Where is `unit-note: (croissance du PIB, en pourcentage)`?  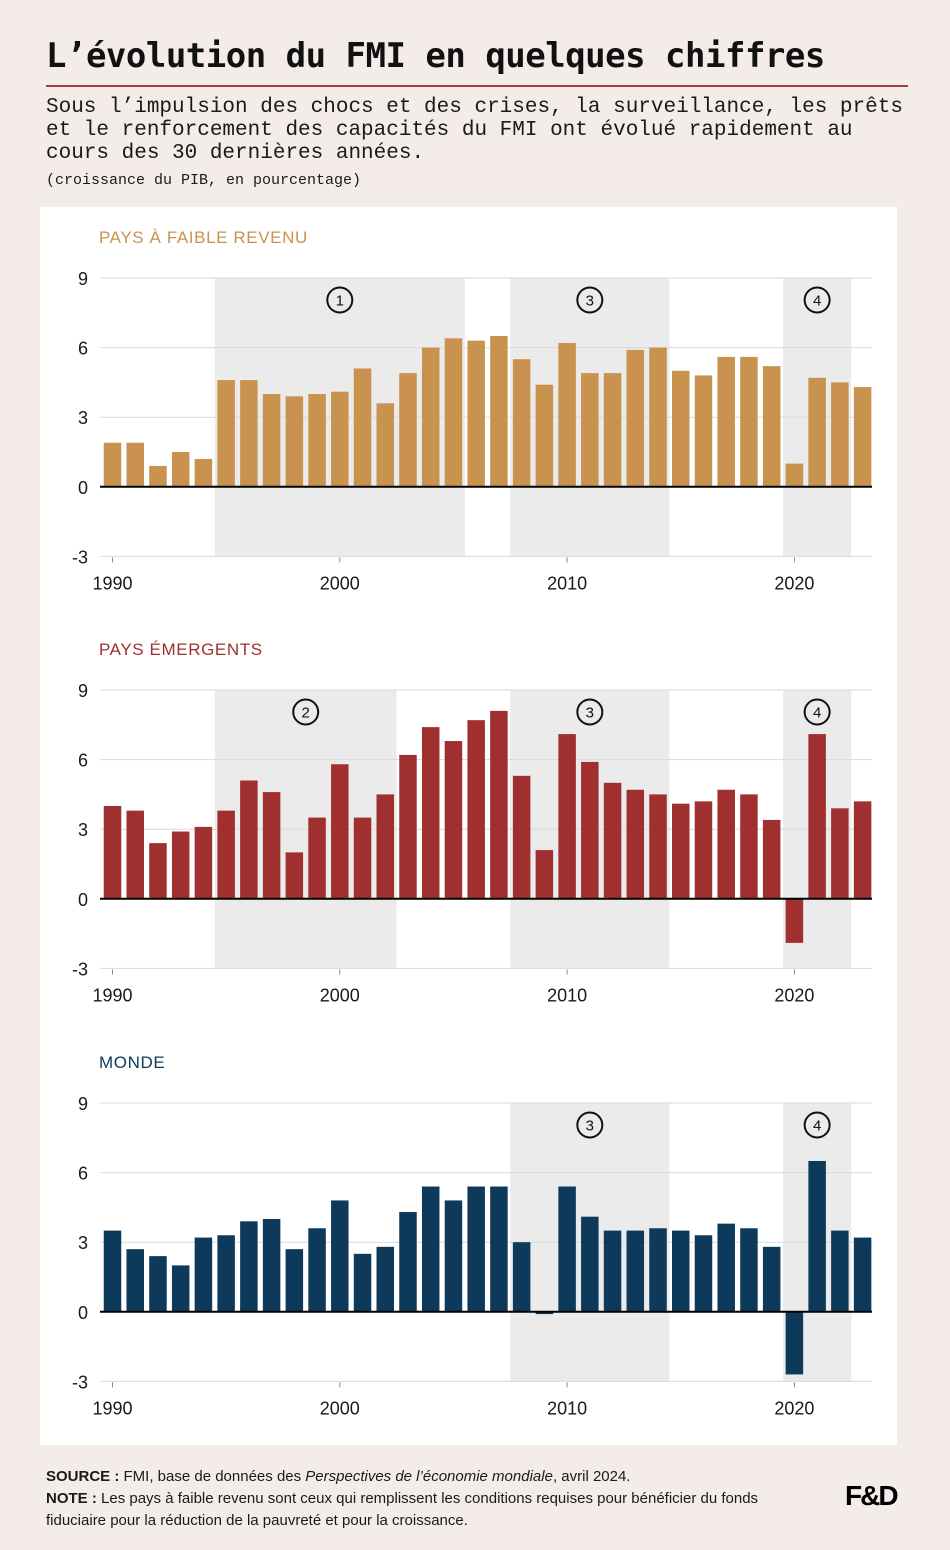
unit-note: (croissance du PIB, en pourcentage) is located at coordinates (204, 180).